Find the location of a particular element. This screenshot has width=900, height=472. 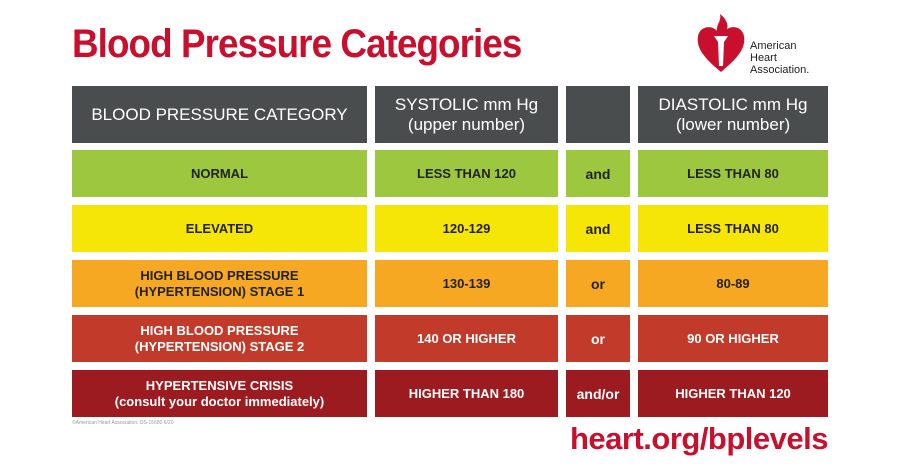

header-diastolic-label: DIASTOLIC mm Hg is located at coordinates (733, 104).